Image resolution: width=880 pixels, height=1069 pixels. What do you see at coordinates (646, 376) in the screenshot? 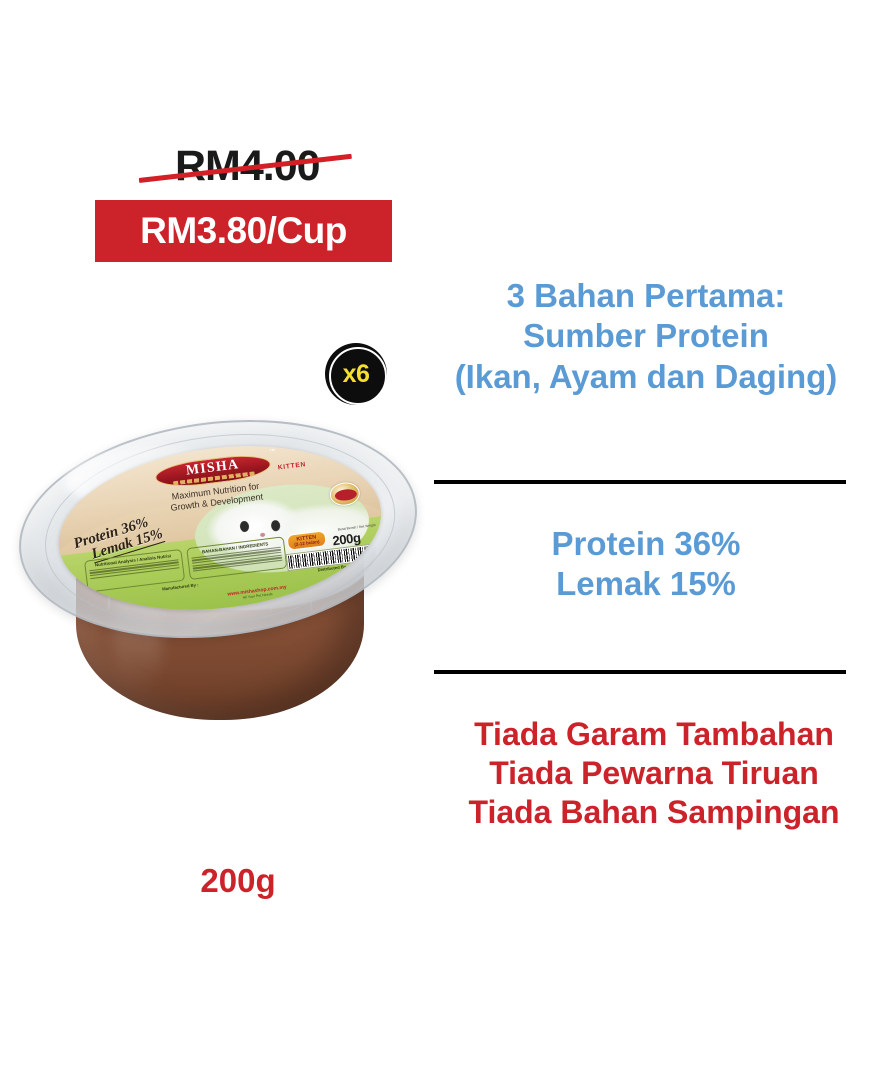
I see `feature-ingredients-line3: (Ikan, Ayam dan Daging)` at bounding box center [646, 376].